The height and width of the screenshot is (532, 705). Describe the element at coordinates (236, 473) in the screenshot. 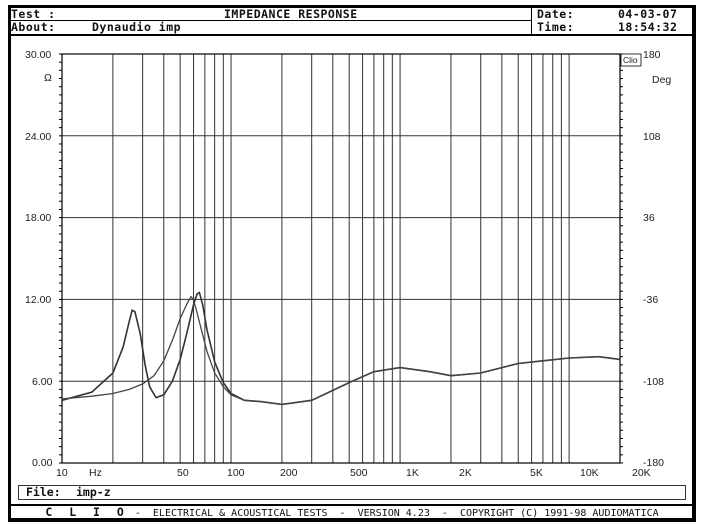

I see `x-tick-100: 100` at that location.